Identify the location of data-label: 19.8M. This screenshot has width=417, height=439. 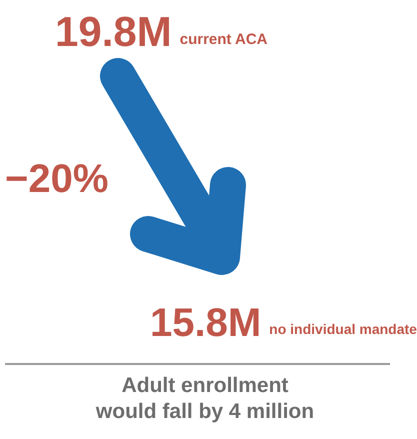
(113, 31).